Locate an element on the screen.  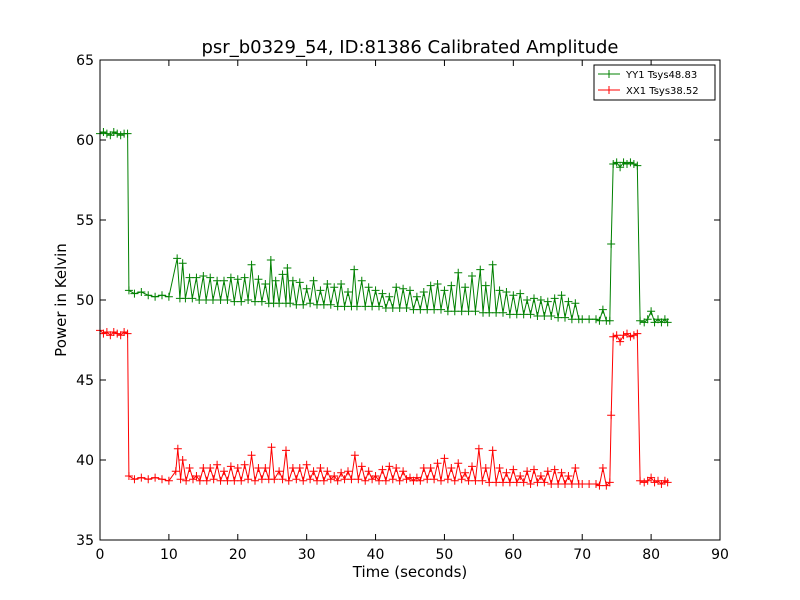
legend: YY1 Tsys48.83 XX1 Tsys38.52 is located at coordinates (654, 82).